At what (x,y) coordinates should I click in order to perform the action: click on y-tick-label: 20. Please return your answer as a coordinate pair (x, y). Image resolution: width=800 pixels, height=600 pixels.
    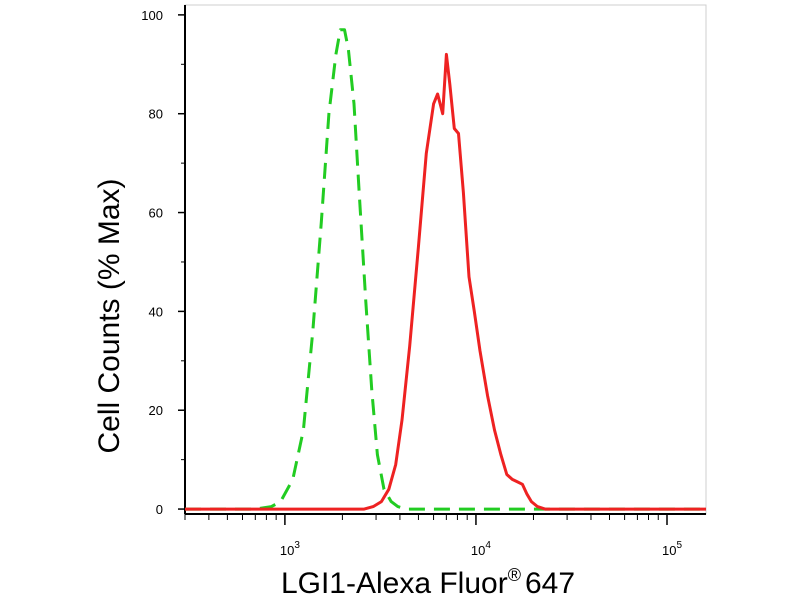
    Looking at the image, I should click on (156, 410).